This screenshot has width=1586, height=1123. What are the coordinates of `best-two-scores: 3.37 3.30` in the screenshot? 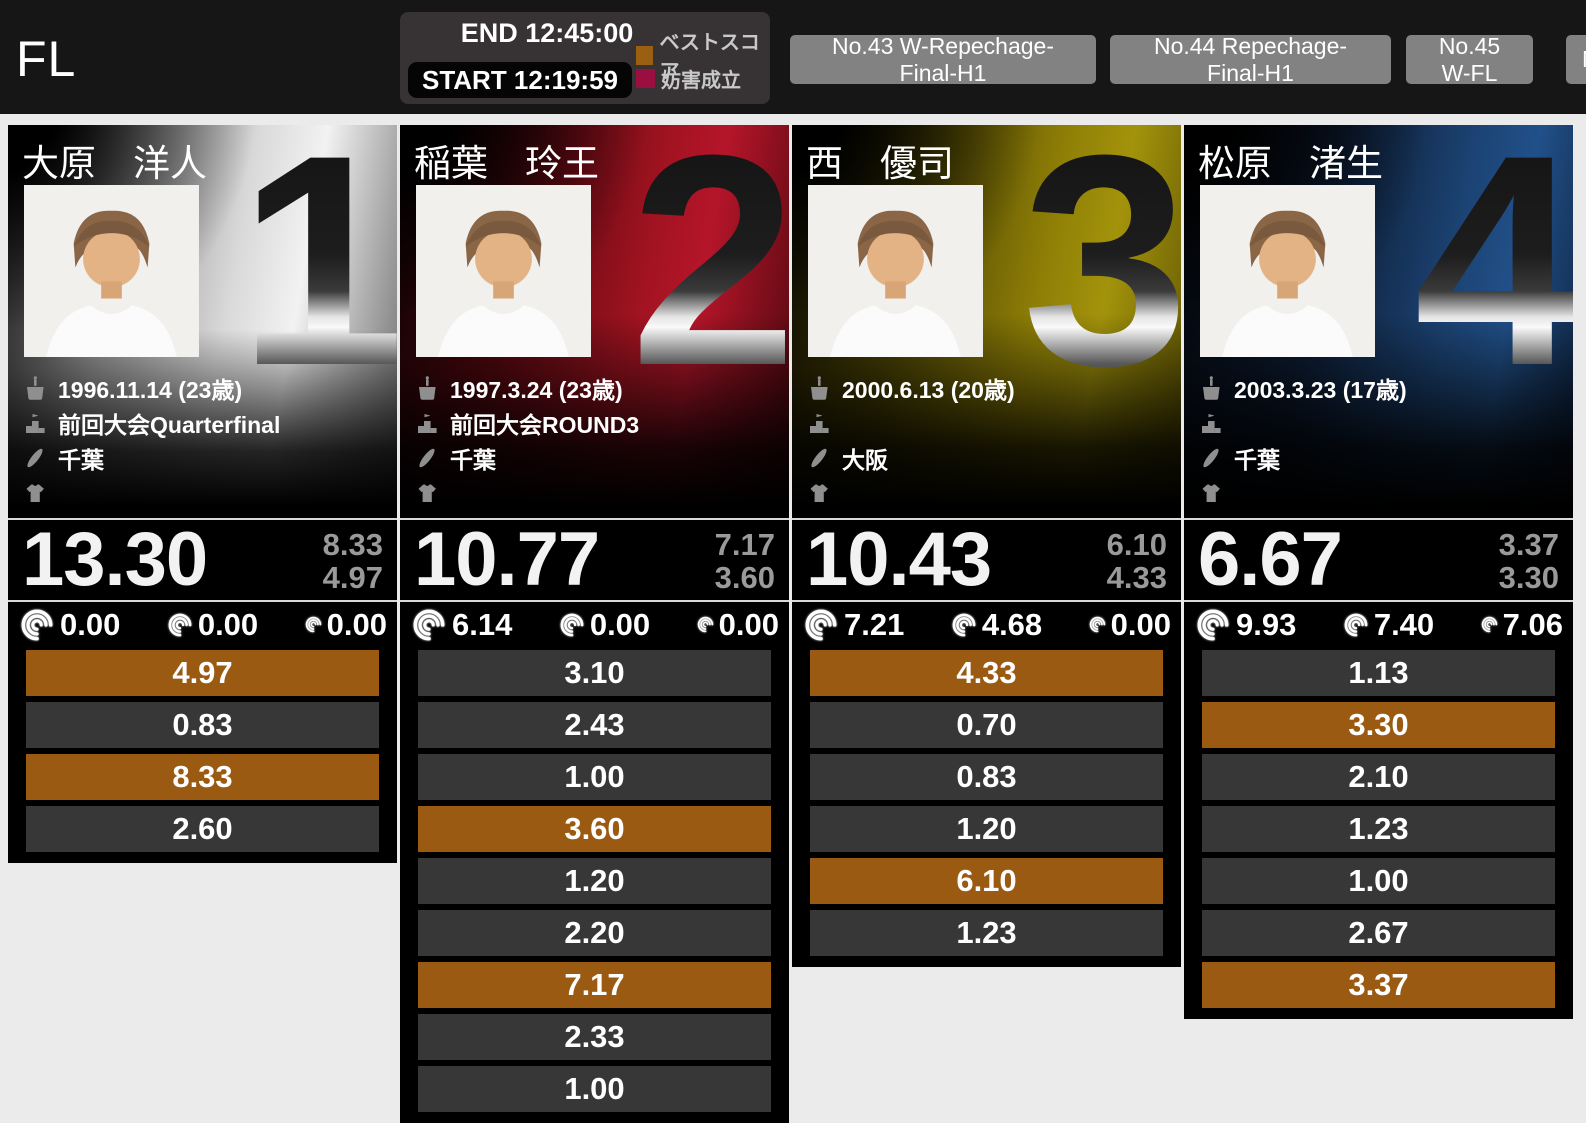 It's located at (1529, 560).